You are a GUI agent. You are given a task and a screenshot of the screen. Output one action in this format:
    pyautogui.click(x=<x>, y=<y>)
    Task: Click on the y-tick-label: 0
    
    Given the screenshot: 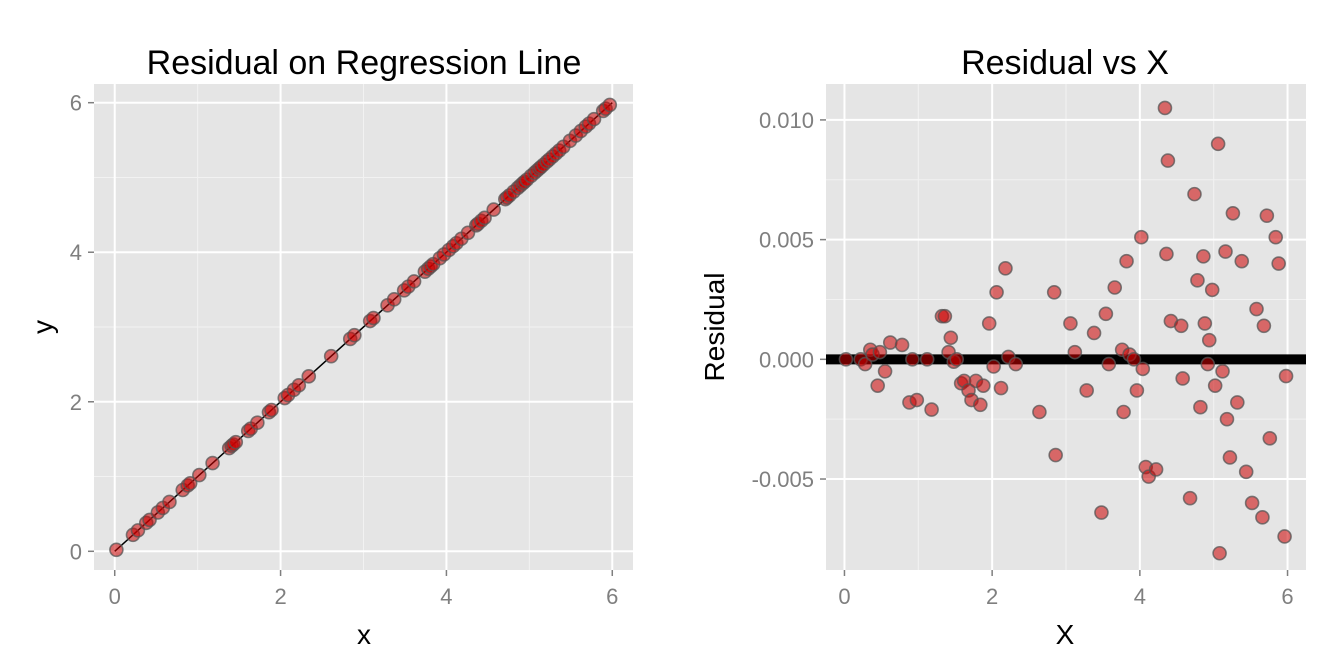 What is the action you would take?
    pyautogui.click(x=76, y=551)
    